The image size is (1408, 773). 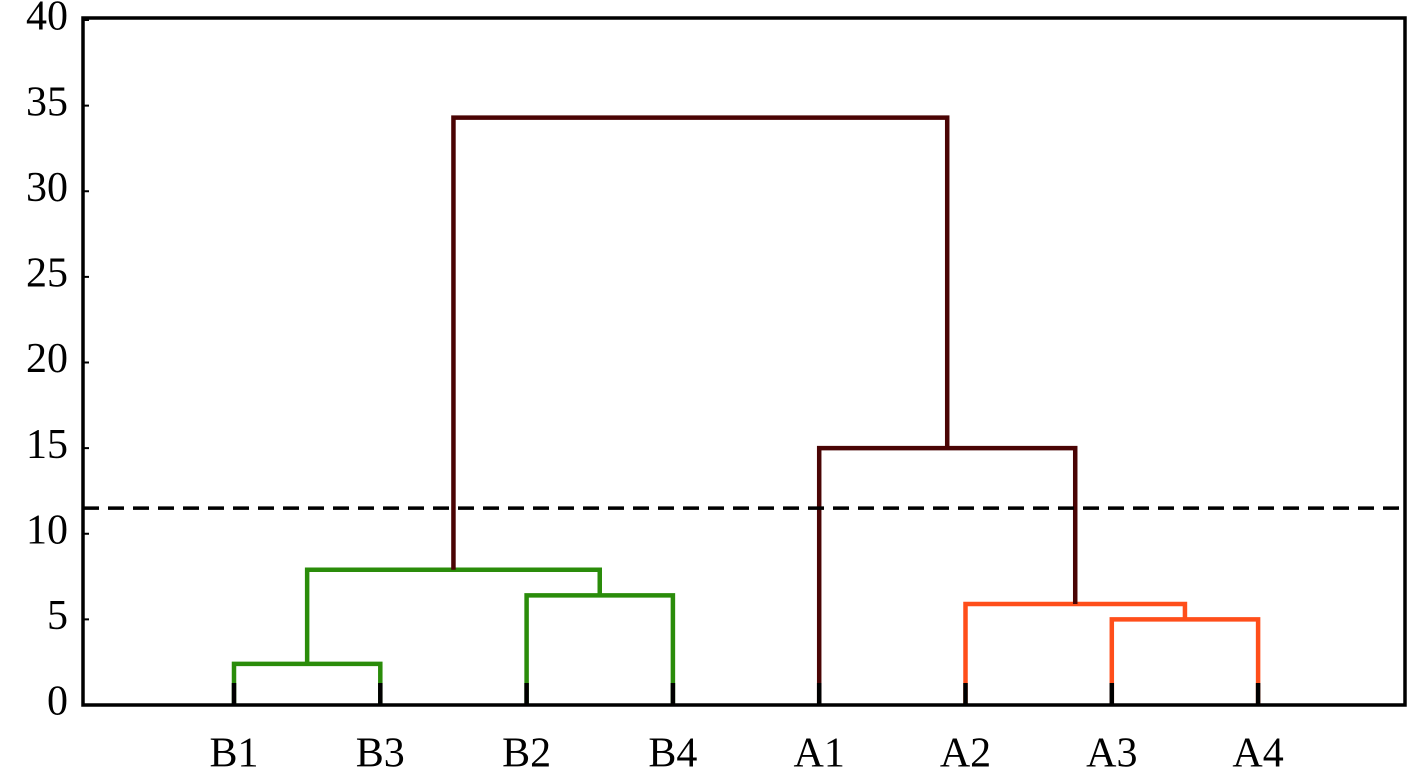 What do you see at coordinates (819, 752) in the screenshot?
I see `x-tick-label: A1` at bounding box center [819, 752].